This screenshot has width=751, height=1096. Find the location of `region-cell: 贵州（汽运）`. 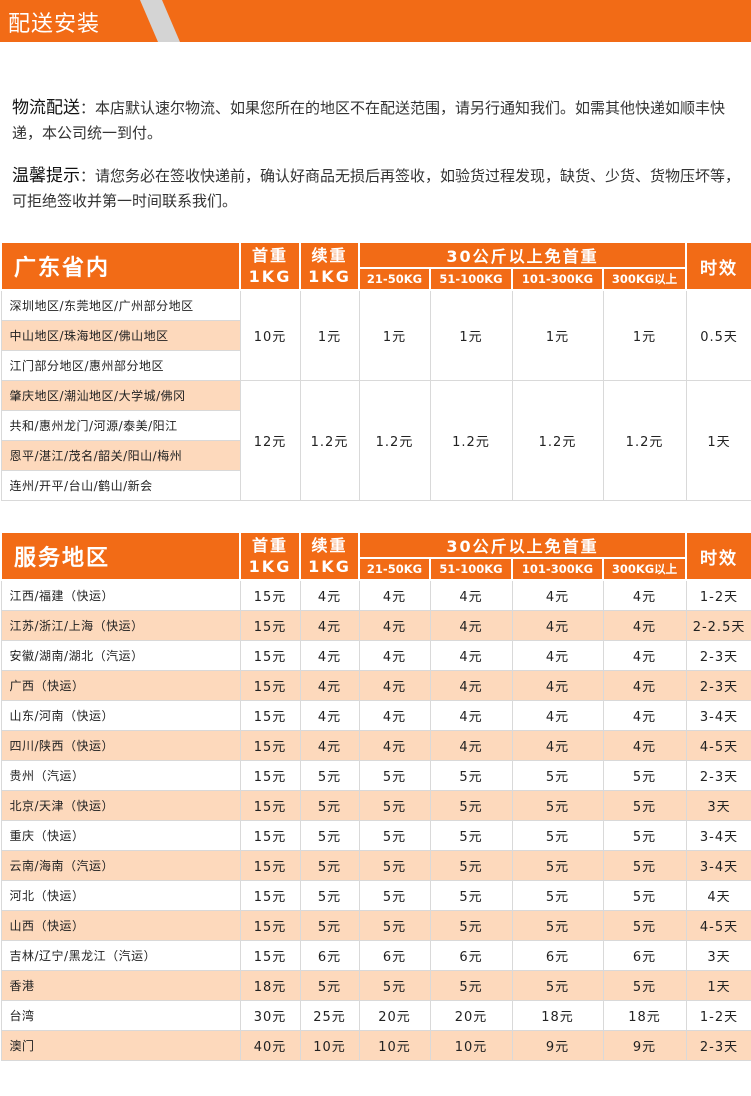

region-cell: 贵州（汽运） is located at coordinates (120, 775).